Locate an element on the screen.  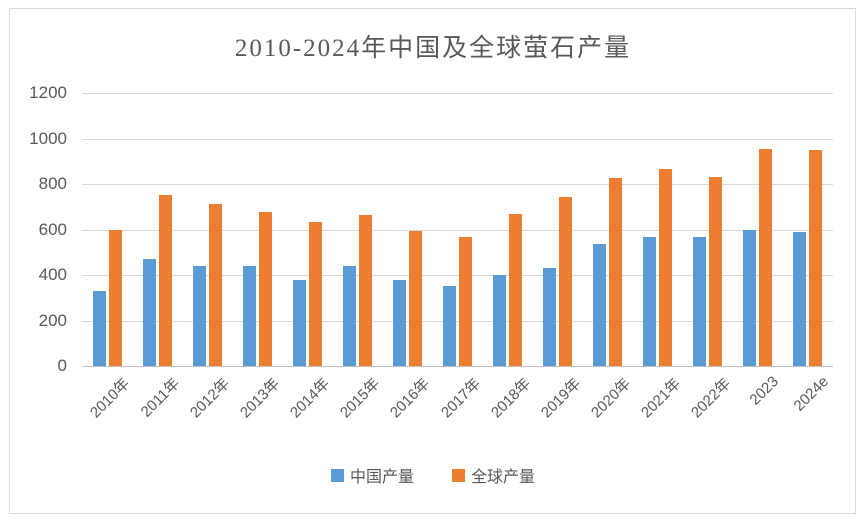
y-axis-label-0: 0 is located at coordinates (62, 365).